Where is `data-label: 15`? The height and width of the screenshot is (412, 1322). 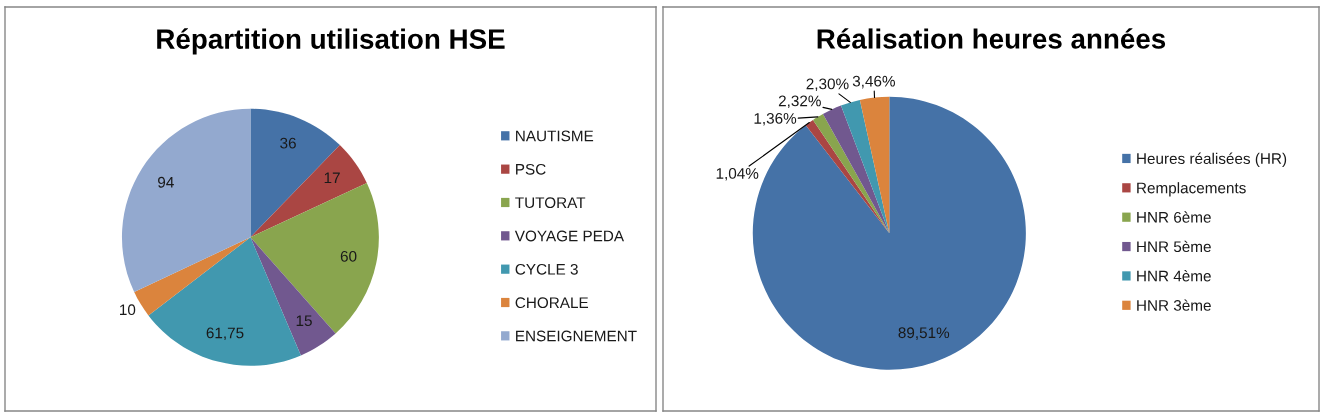 data-label: 15 is located at coordinates (304, 321).